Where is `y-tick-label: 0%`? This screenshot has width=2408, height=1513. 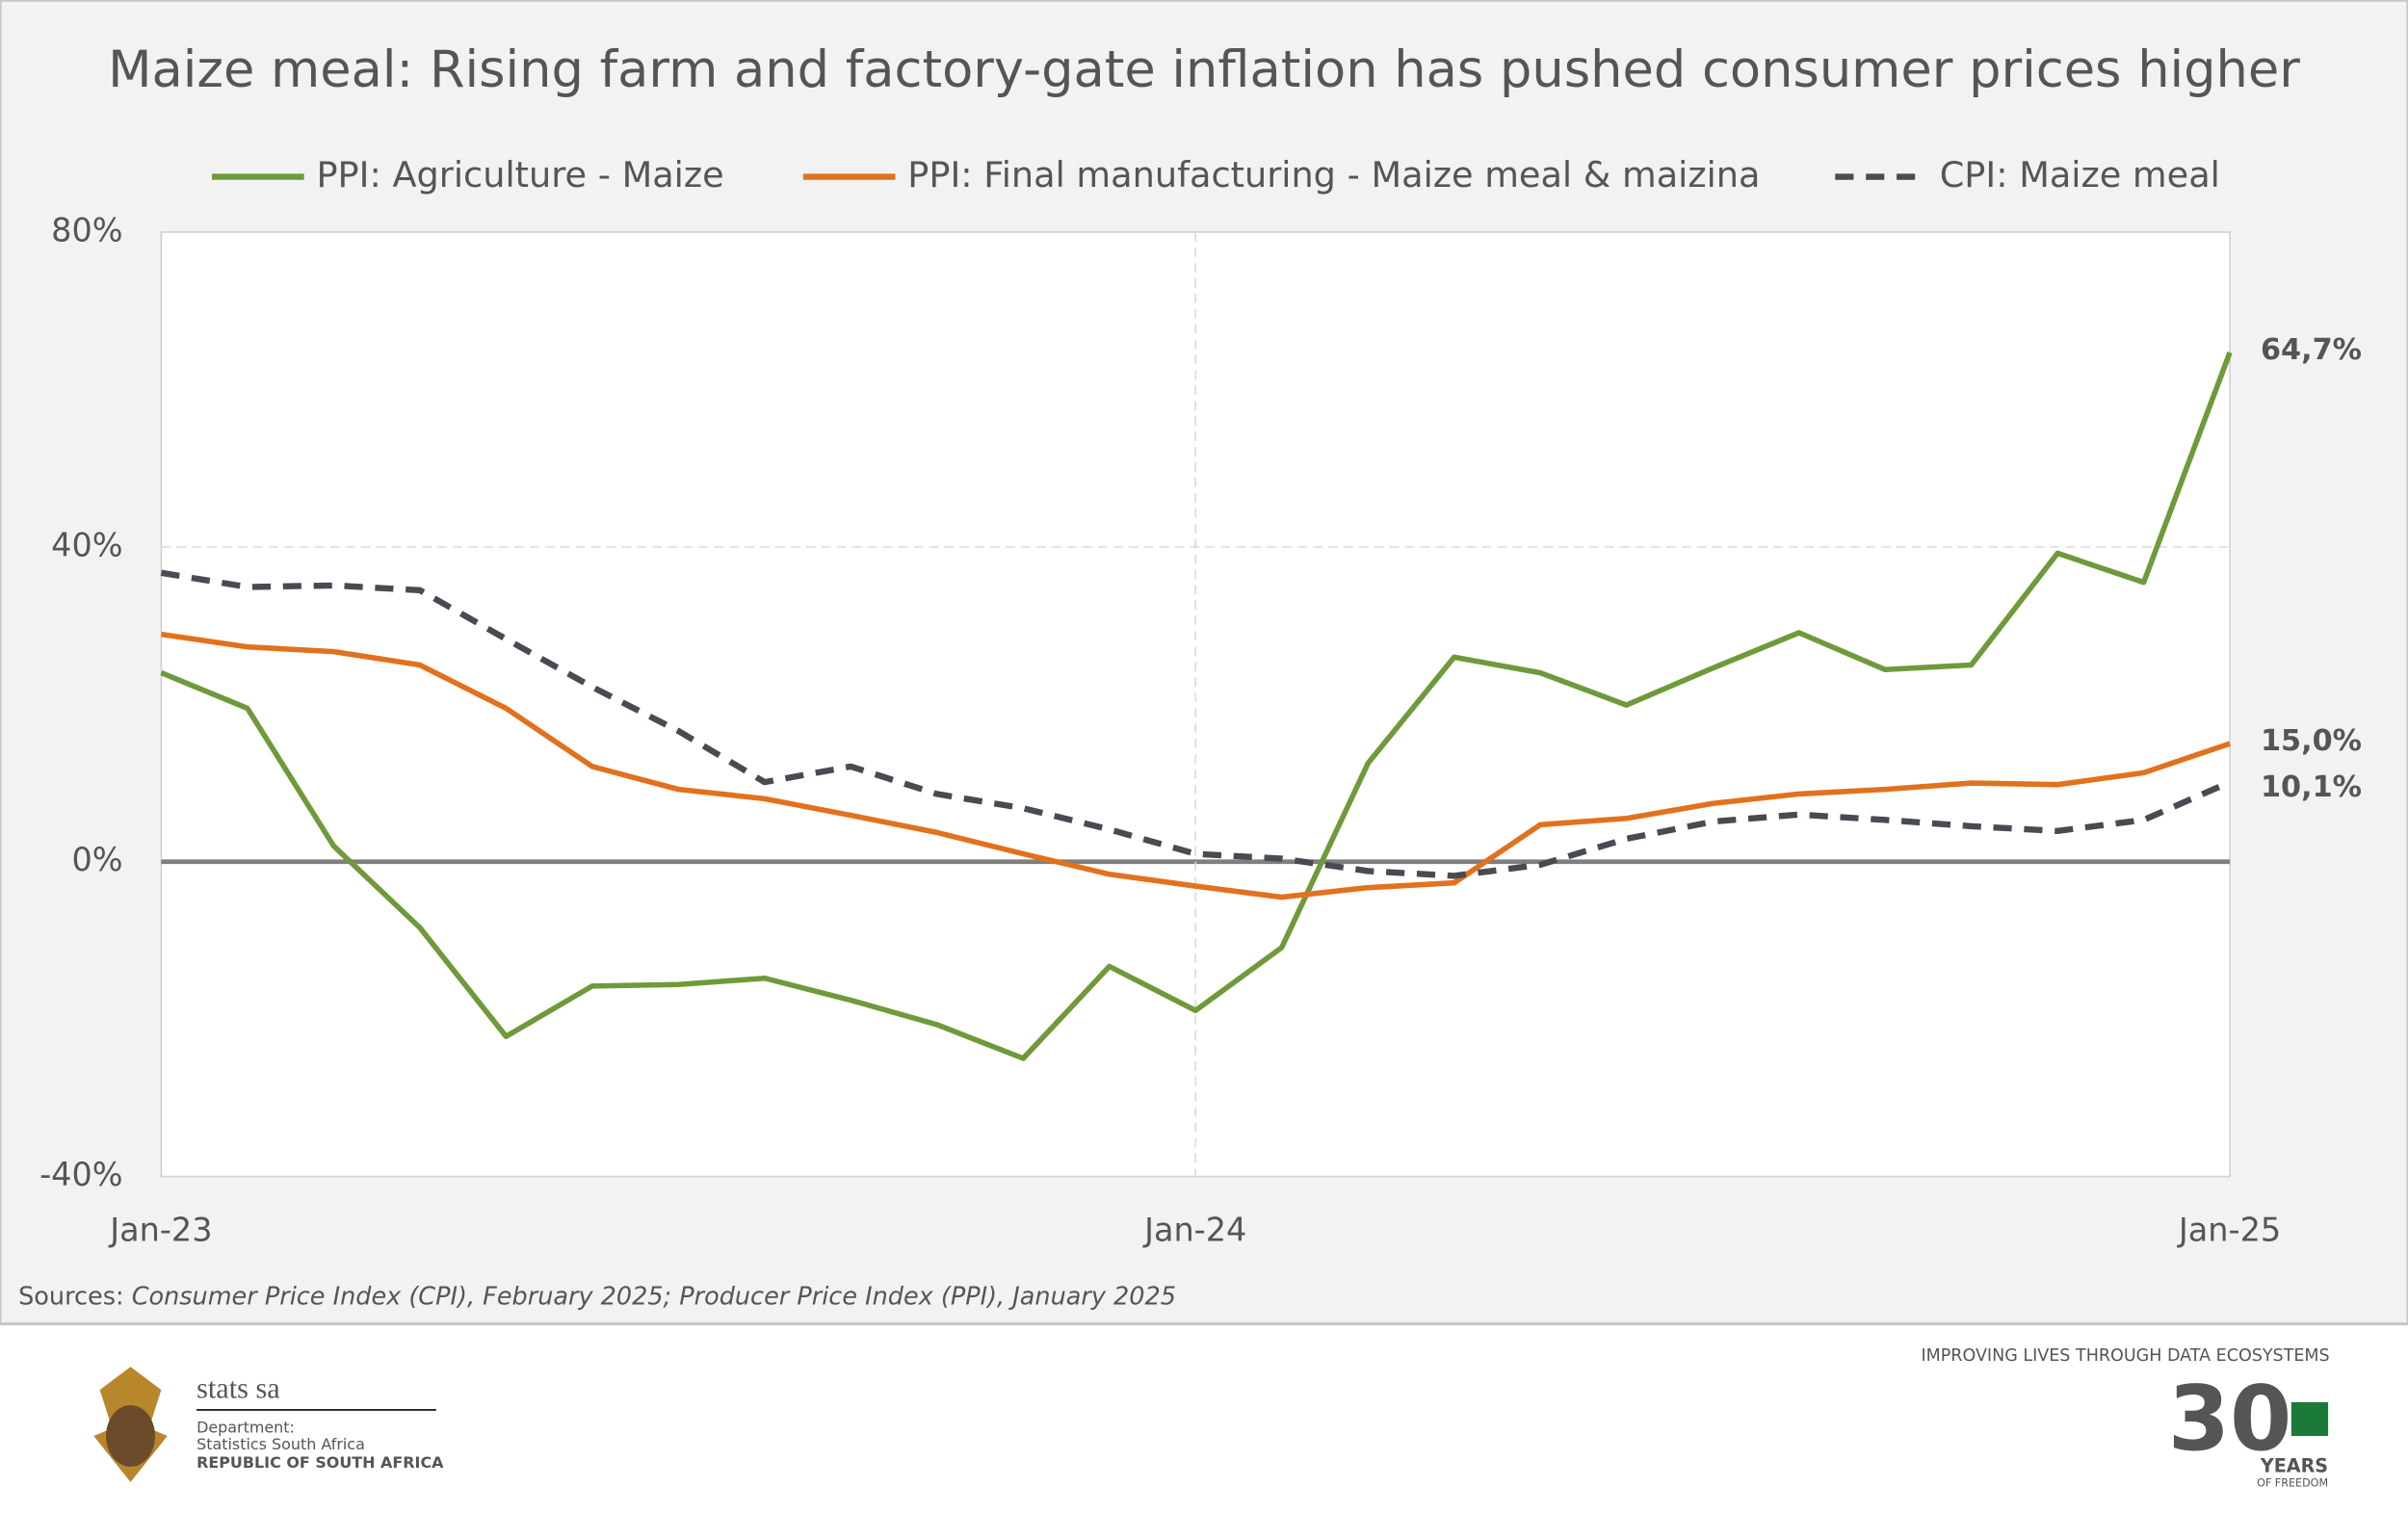
y-tick-label: 0% is located at coordinates (96, 859).